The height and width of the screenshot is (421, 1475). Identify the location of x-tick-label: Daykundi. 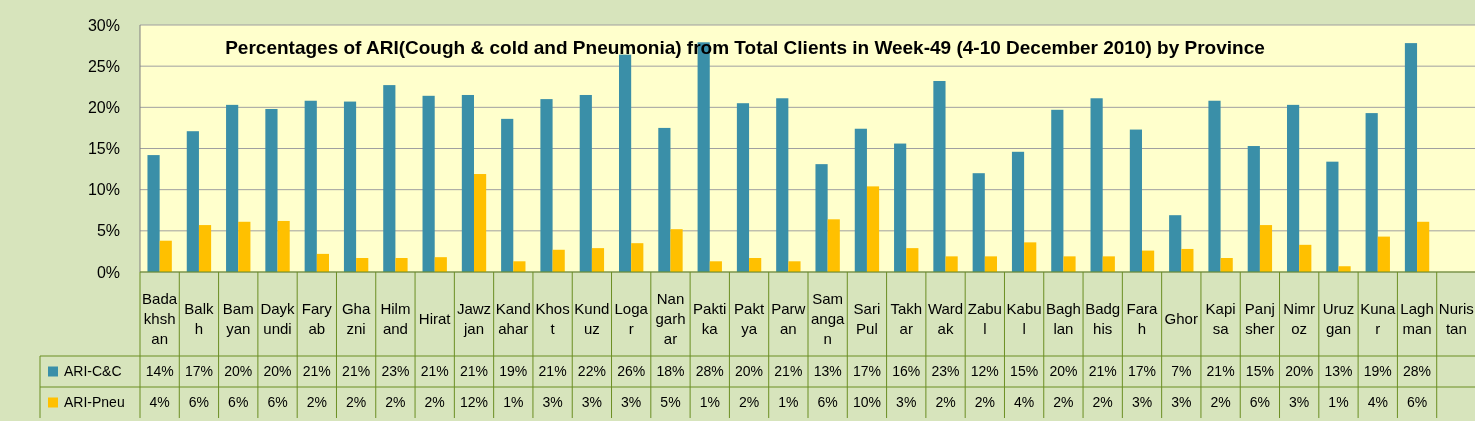
(278, 318).